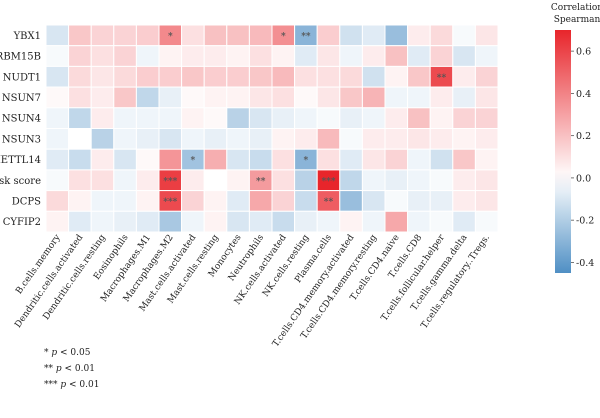  Describe the element at coordinates (67, 353) in the screenshot. I see `legend-item: * p < 0.05` at that location.